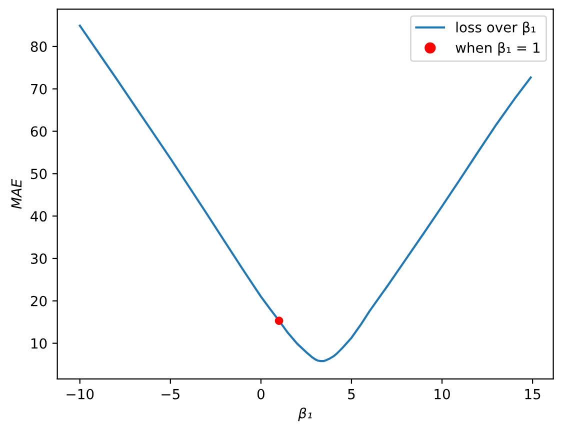  Describe the element at coordinates (38, 258) in the screenshot. I see `y-tick-label: 30` at that location.